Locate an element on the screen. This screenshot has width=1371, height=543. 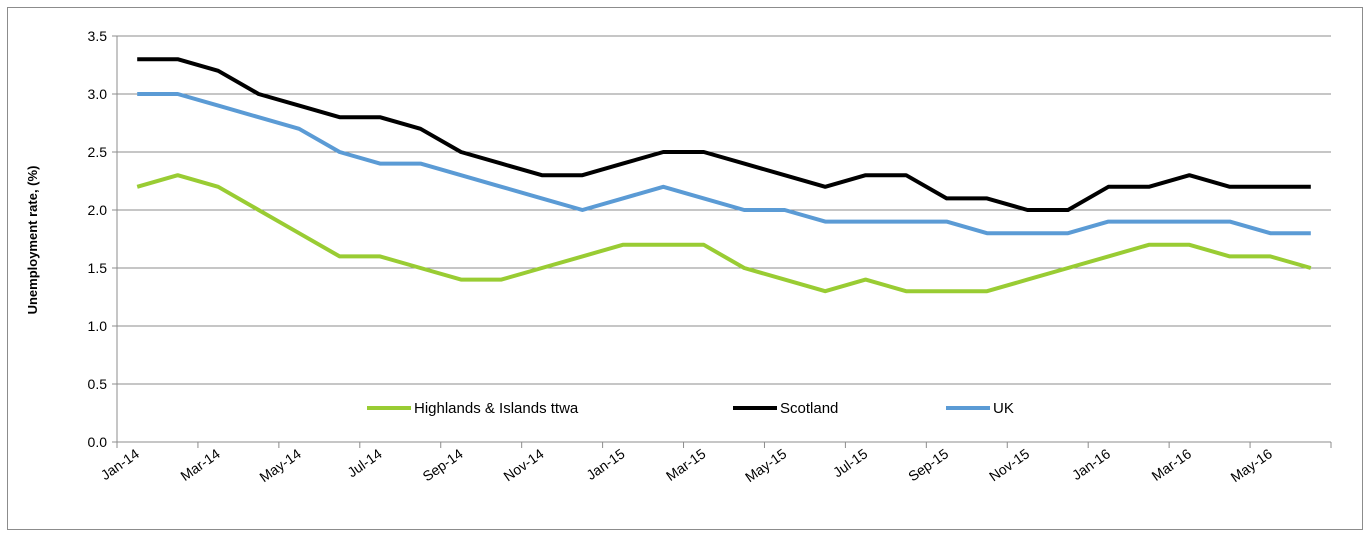
y-tick-label: 1.5 is located at coordinates (98, 268).